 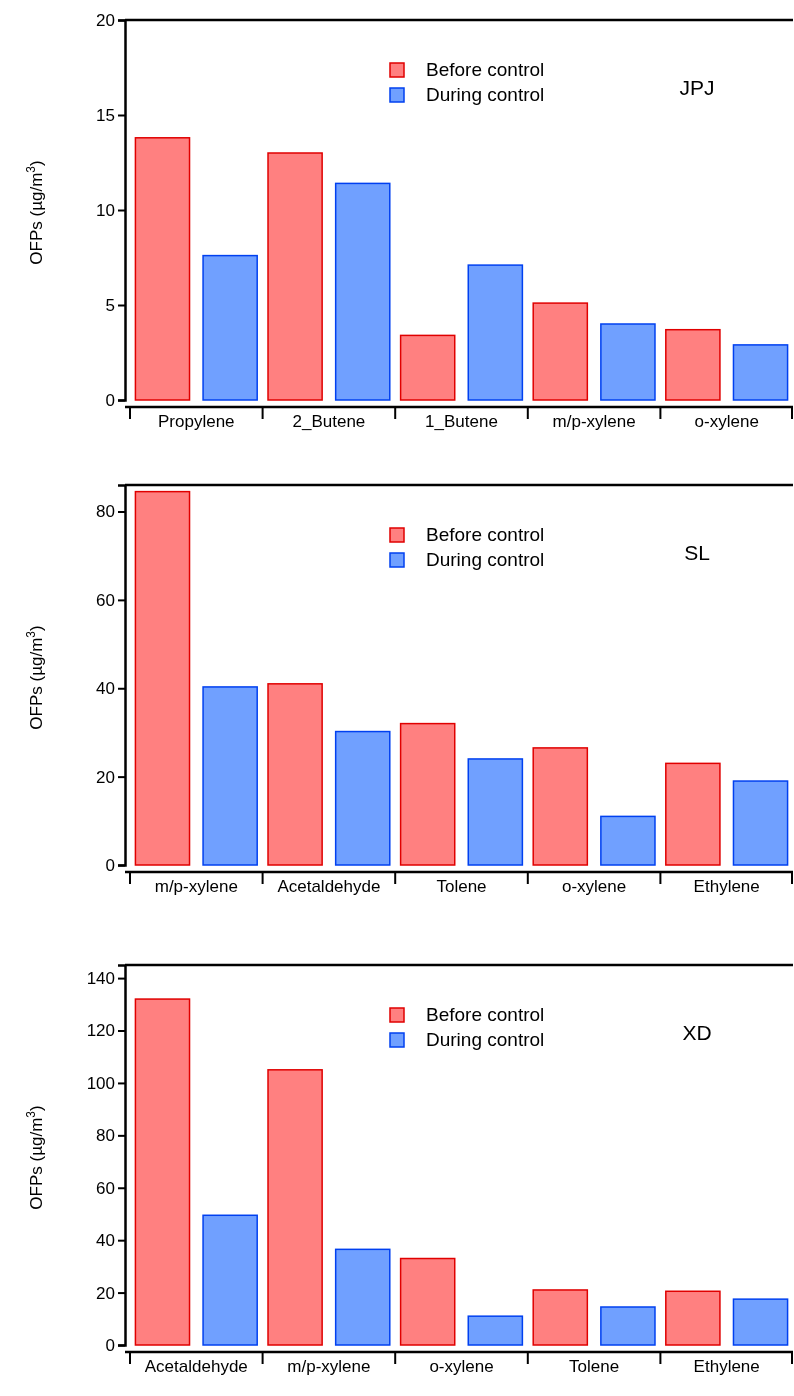 I want to click on text: SL, so click(x=697, y=552).